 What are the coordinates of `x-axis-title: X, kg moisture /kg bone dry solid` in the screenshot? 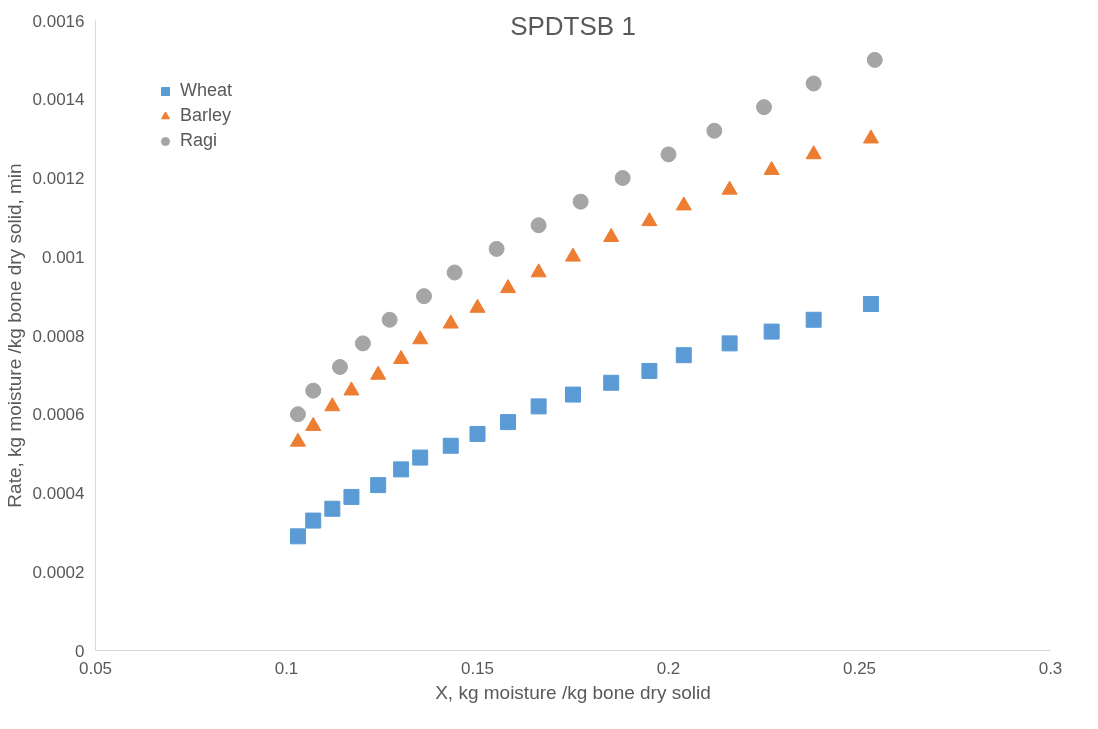 It's located at (573, 692).